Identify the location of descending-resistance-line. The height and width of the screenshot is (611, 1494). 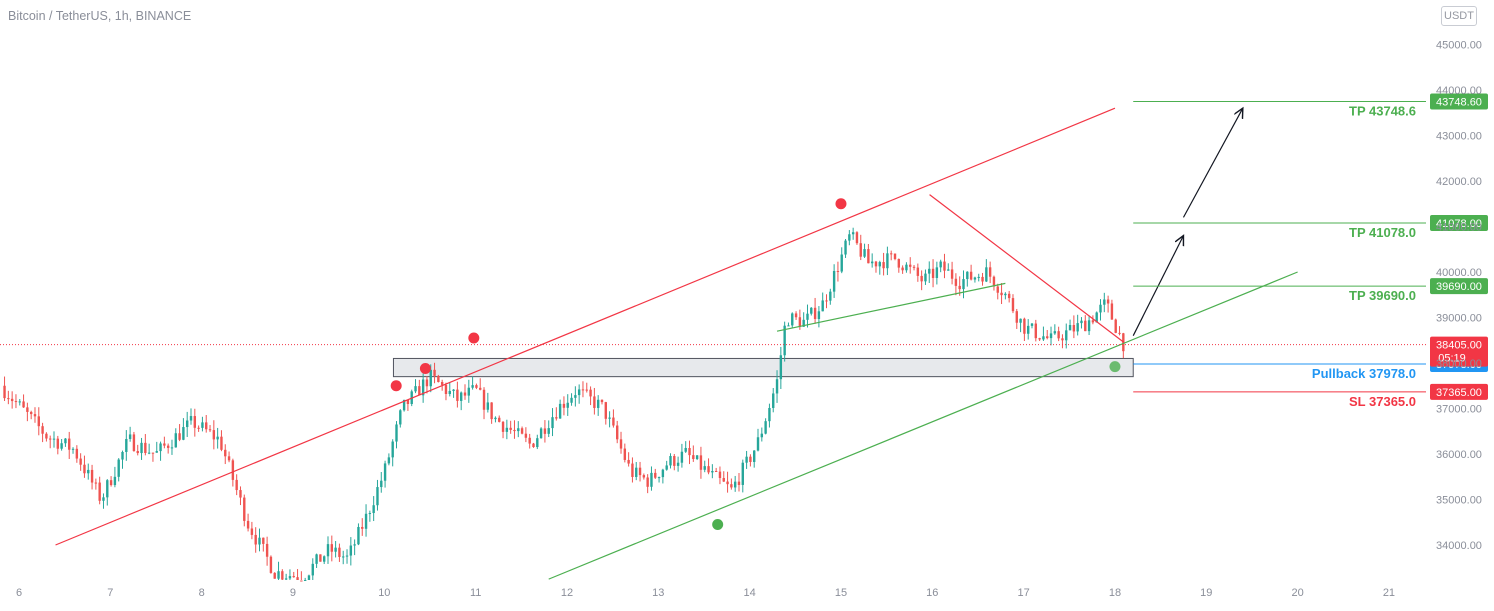
(1027, 269).